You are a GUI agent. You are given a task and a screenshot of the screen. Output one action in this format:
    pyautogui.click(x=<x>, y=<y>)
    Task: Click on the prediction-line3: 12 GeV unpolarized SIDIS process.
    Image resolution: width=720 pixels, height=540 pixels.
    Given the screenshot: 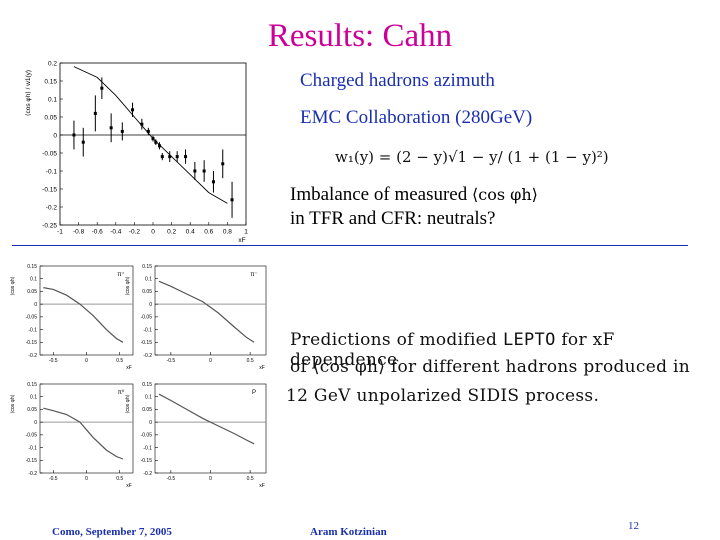 What is the action you would take?
    pyautogui.click(x=443, y=396)
    